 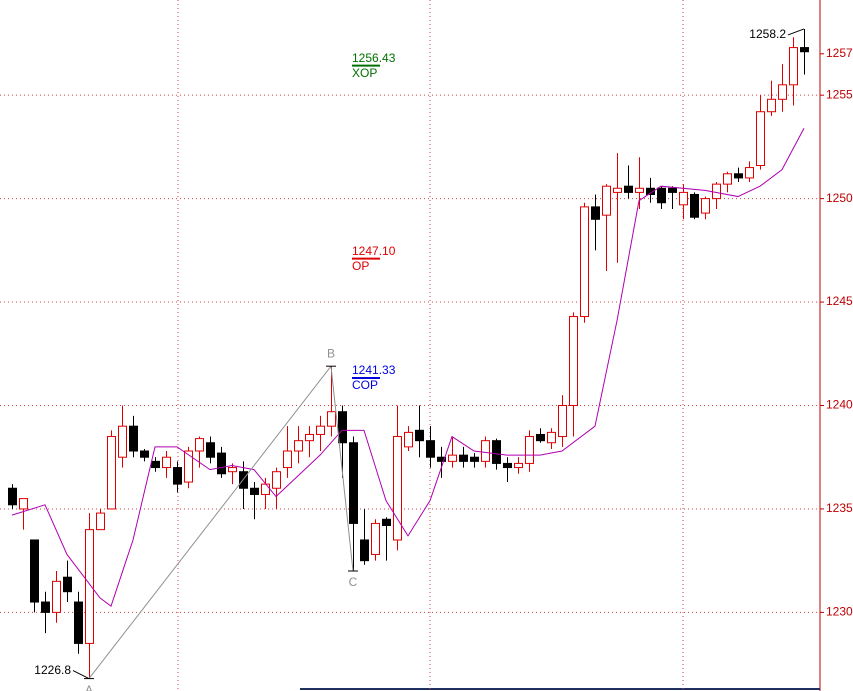 I want to click on point-label: B, so click(x=331, y=353).